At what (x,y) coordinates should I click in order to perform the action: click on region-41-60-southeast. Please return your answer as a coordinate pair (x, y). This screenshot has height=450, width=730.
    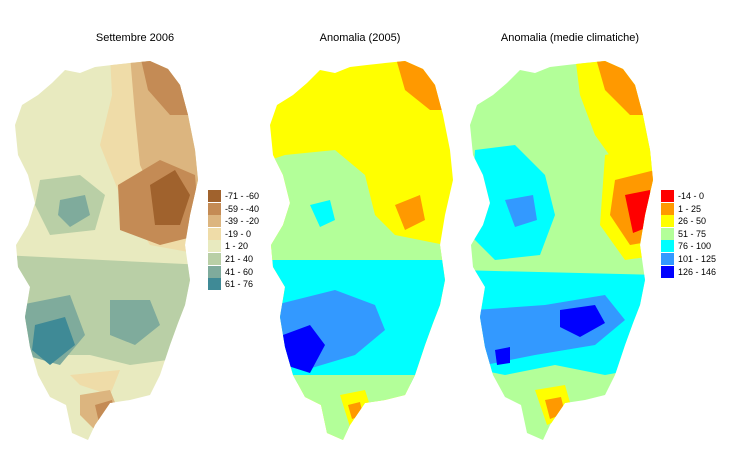
    Looking at the image, I should click on (135, 322).